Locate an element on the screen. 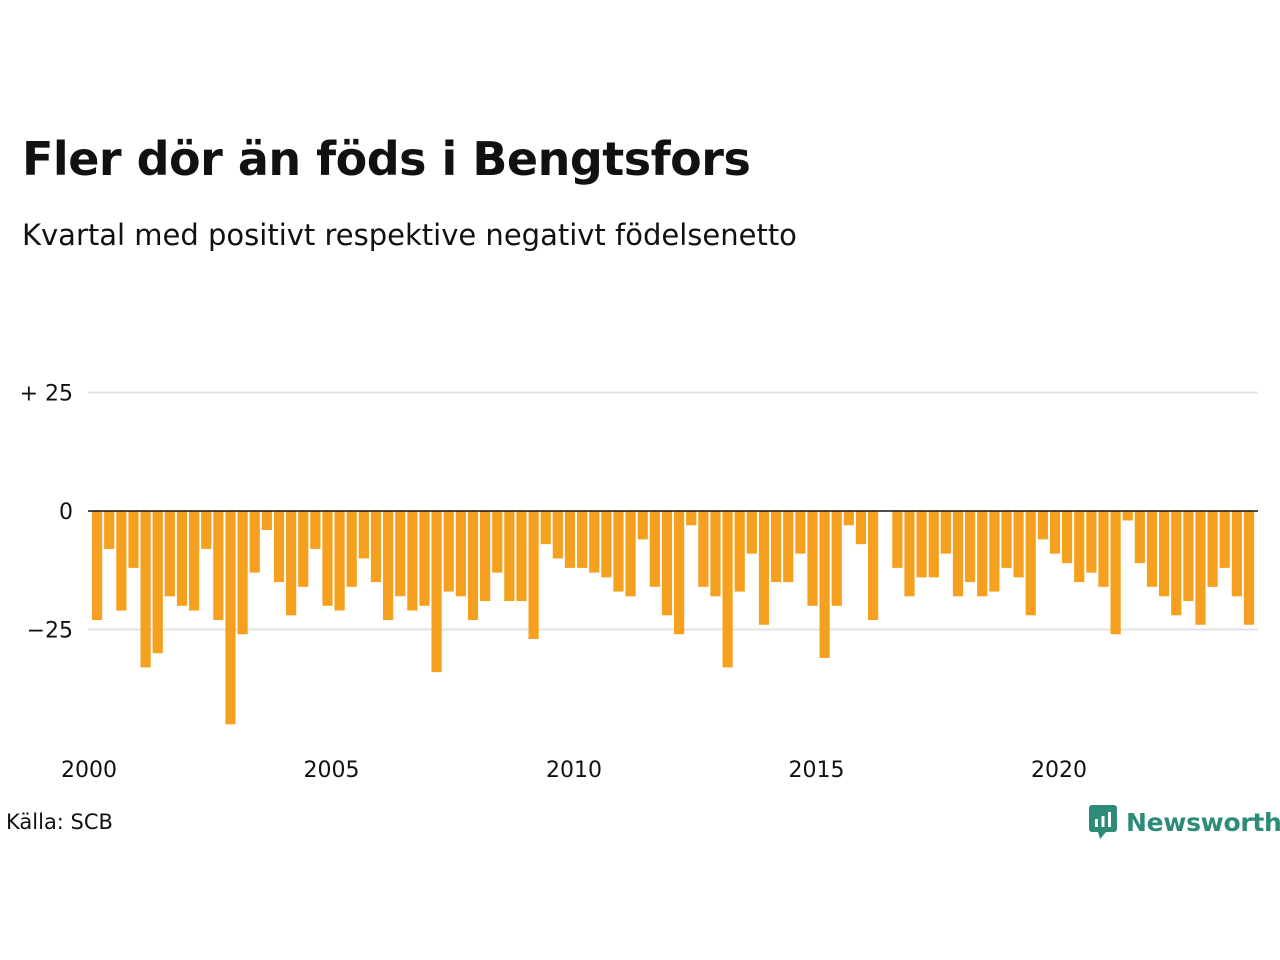 The width and height of the screenshot is (1280, 960). newsworthy-logo-icon is located at coordinates (1103, 822).